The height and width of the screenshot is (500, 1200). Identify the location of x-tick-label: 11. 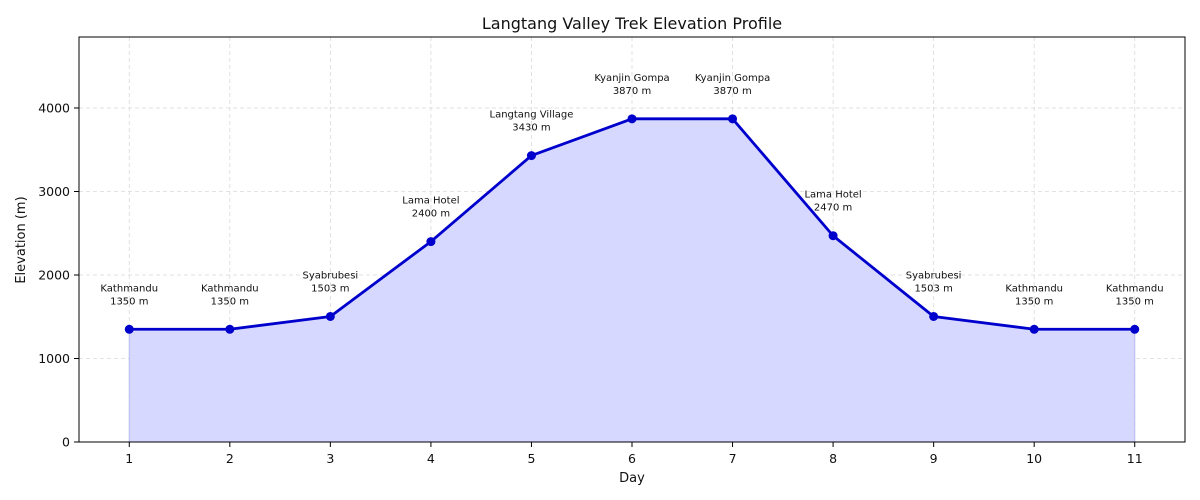
(1135, 458).